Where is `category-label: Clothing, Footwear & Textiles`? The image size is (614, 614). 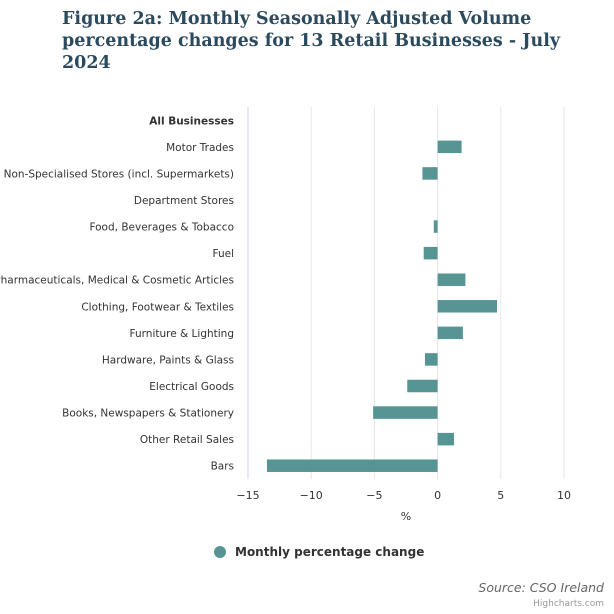 category-label: Clothing, Footwear & Textiles is located at coordinates (157, 307).